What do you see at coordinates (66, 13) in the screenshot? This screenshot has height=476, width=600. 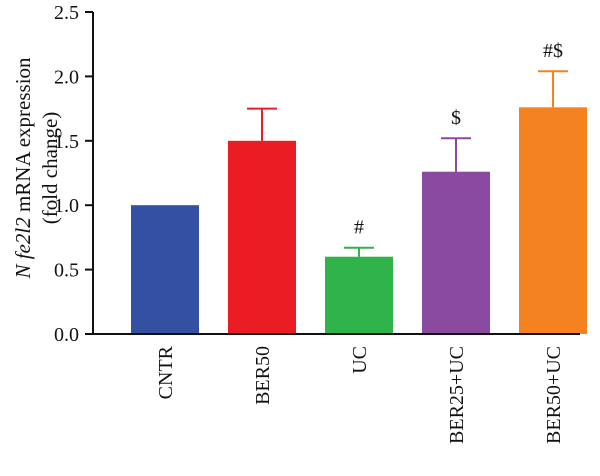 I see `y-tick-label: 2.5` at bounding box center [66, 13].